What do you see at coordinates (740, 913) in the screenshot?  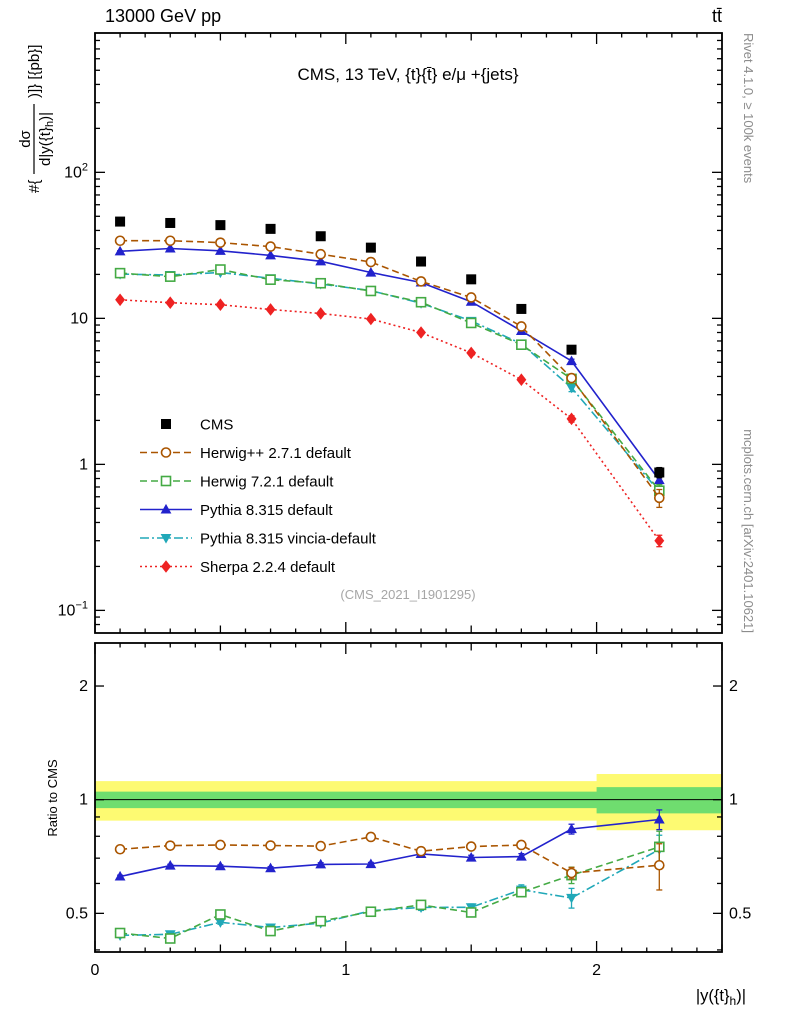 I see `ratio-tick-label-right: 0.5` at bounding box center [740, 913].